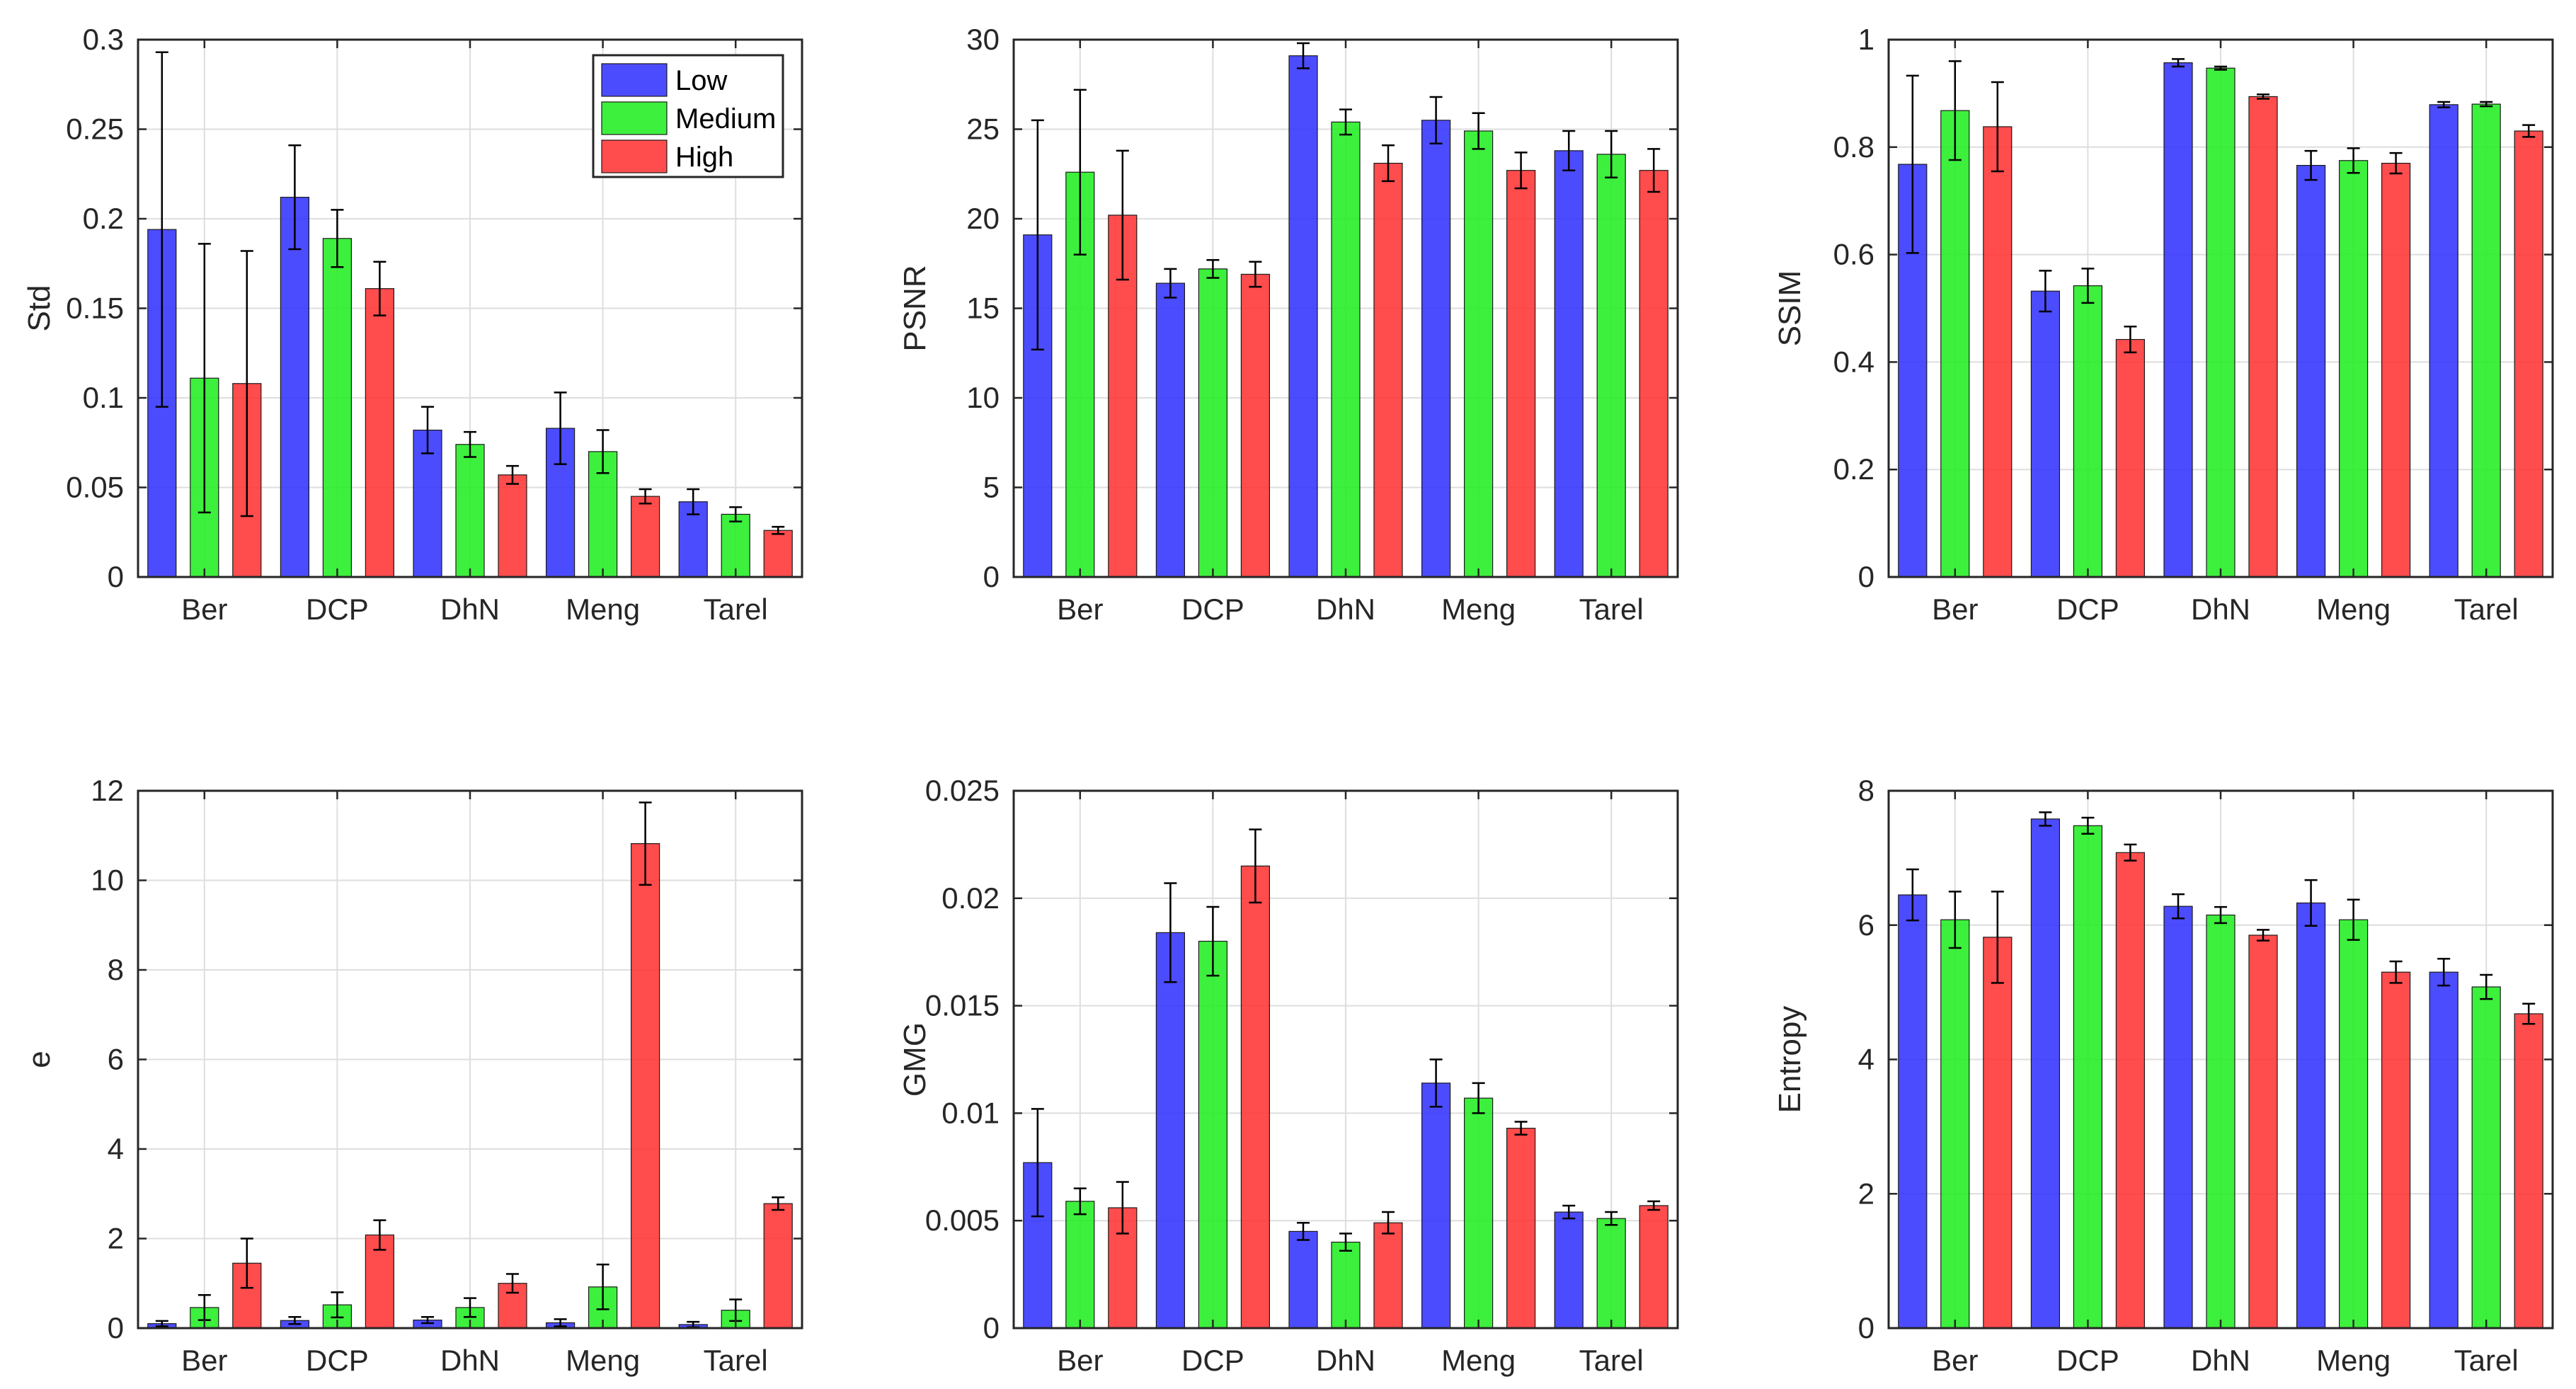 This screenshot has width=2576, height=1389. I want to click on y-tick-label: 0.005, so click(962, 1221).